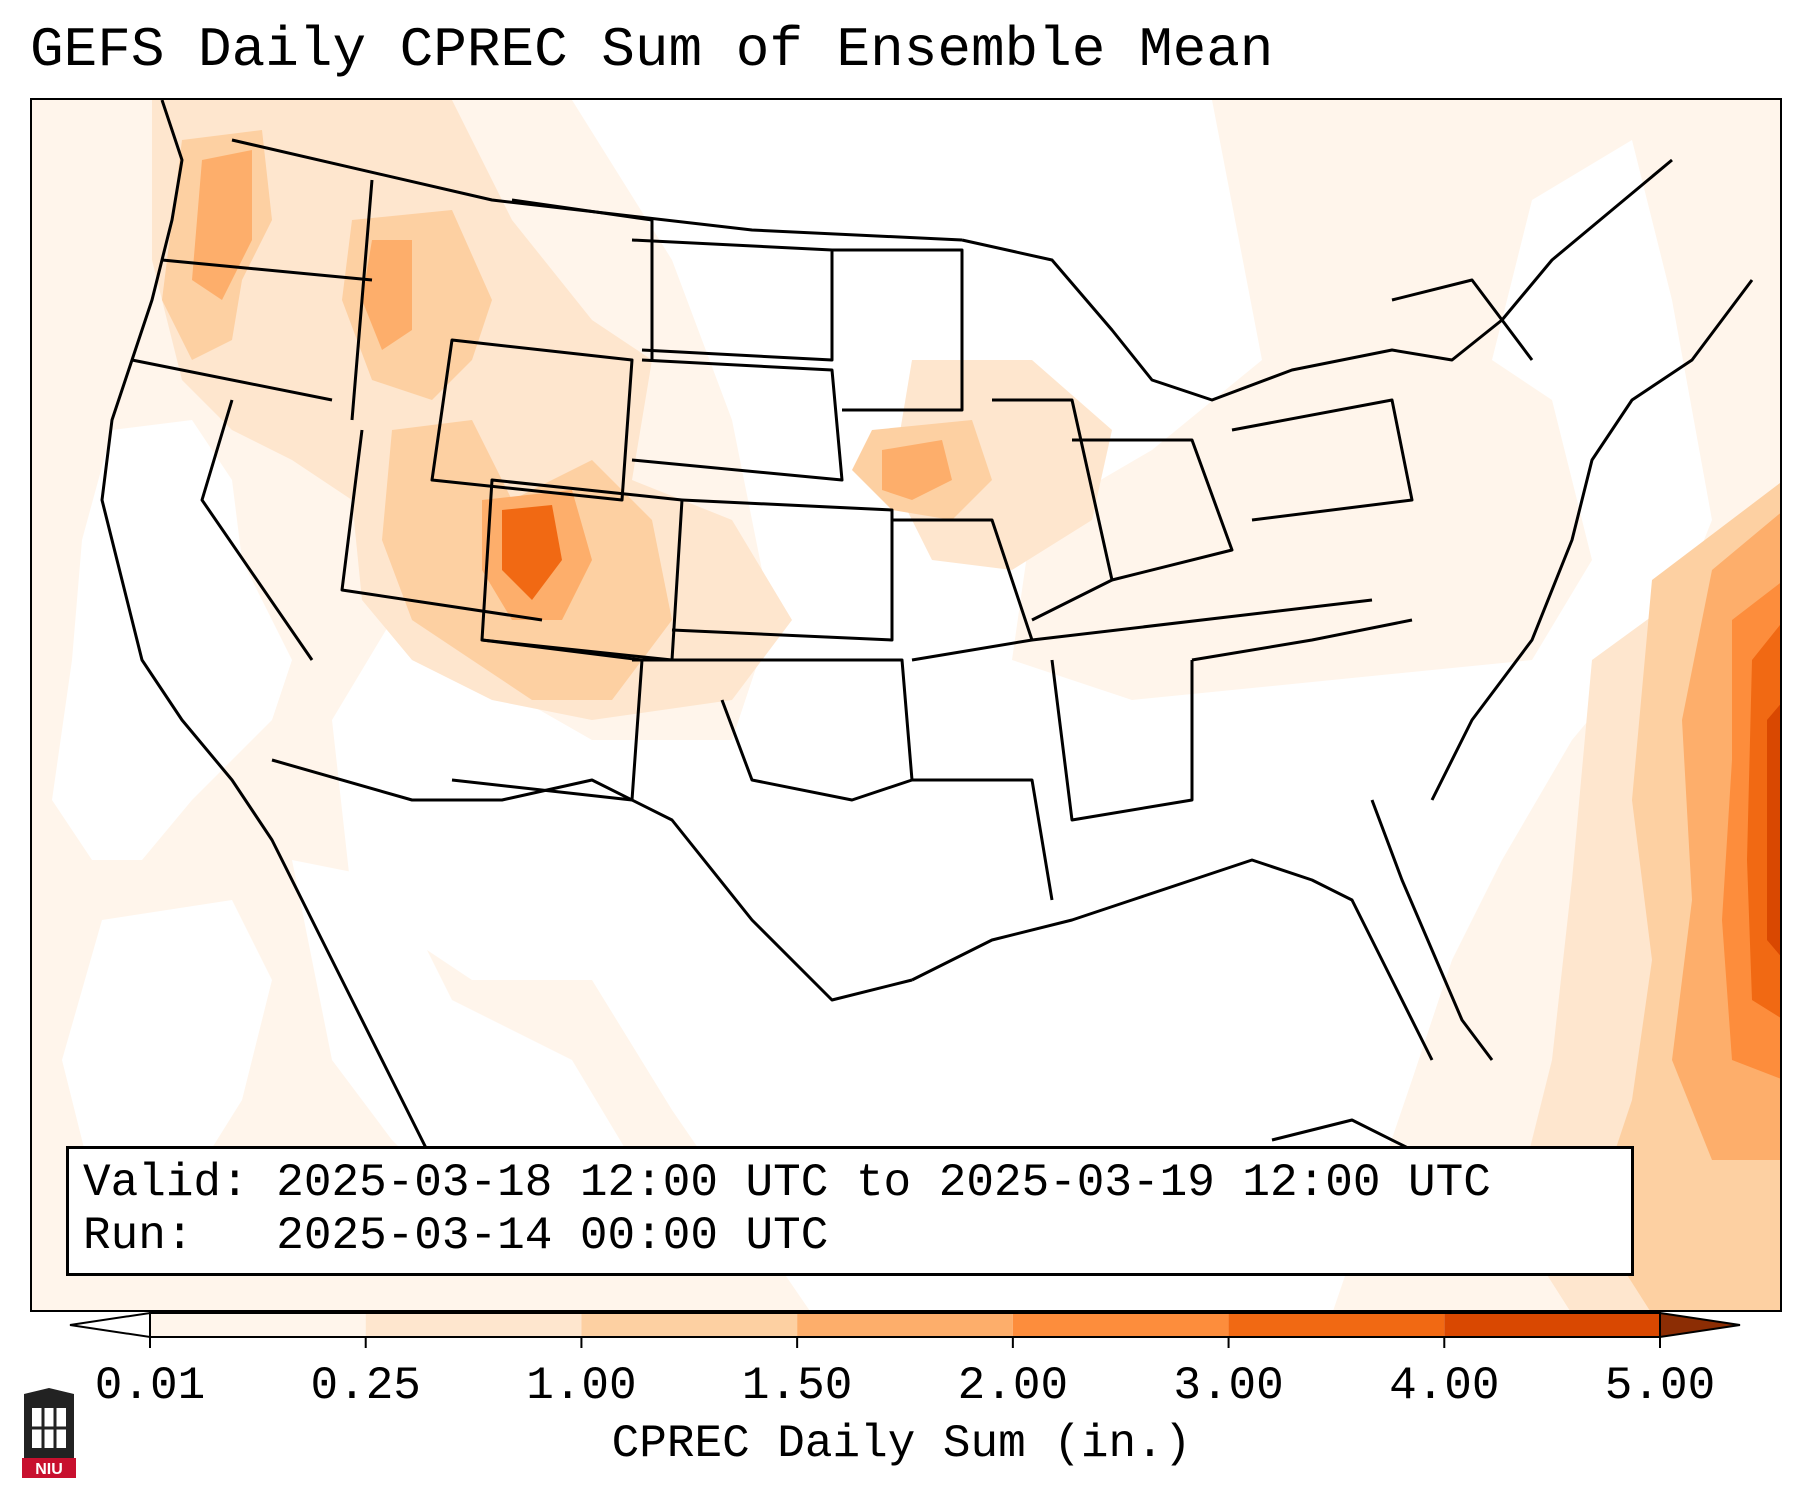  Describe the element at coordinates (1660, 1386) in the screenshot. I see `colorbar-tick-label: 5.00` at that location.